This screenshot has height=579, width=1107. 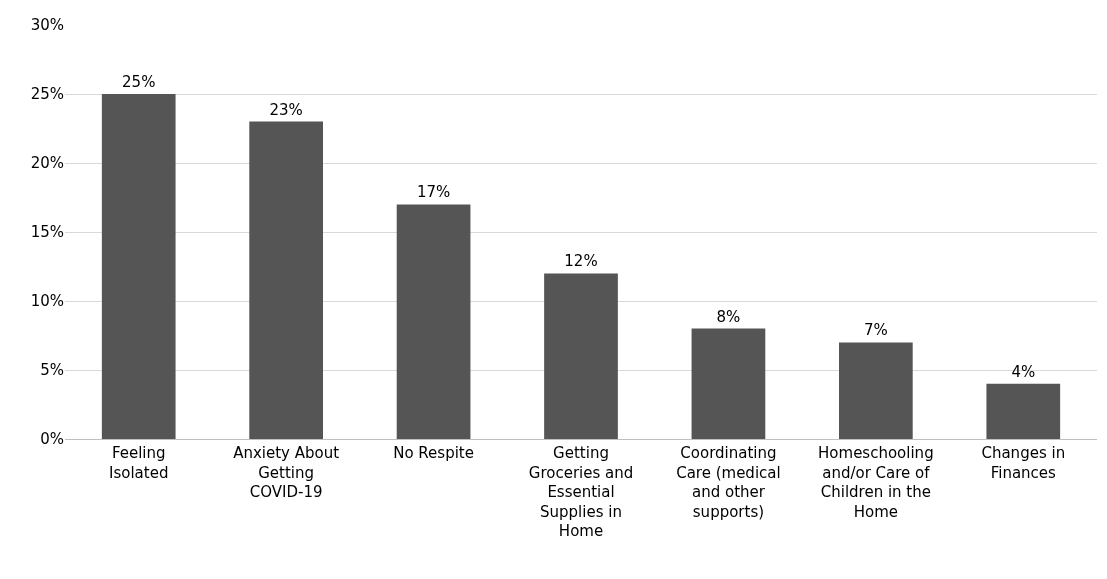 I want to click on data-label: 25%, so click(x=139, y=82).